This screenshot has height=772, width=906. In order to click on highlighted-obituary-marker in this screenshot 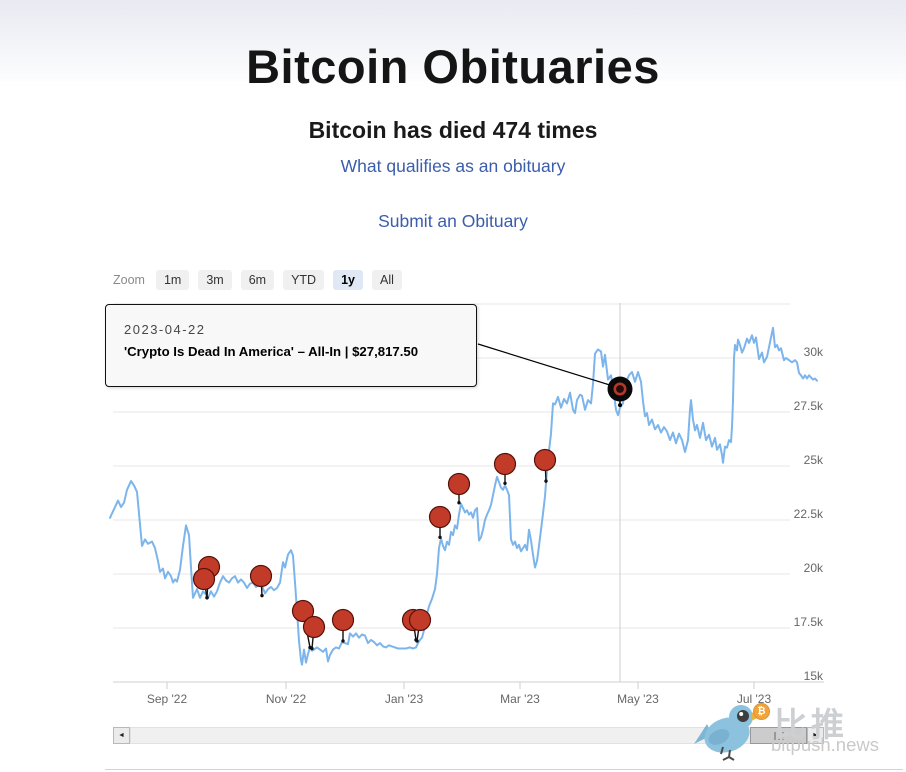, I will do `click(620, 389)`.